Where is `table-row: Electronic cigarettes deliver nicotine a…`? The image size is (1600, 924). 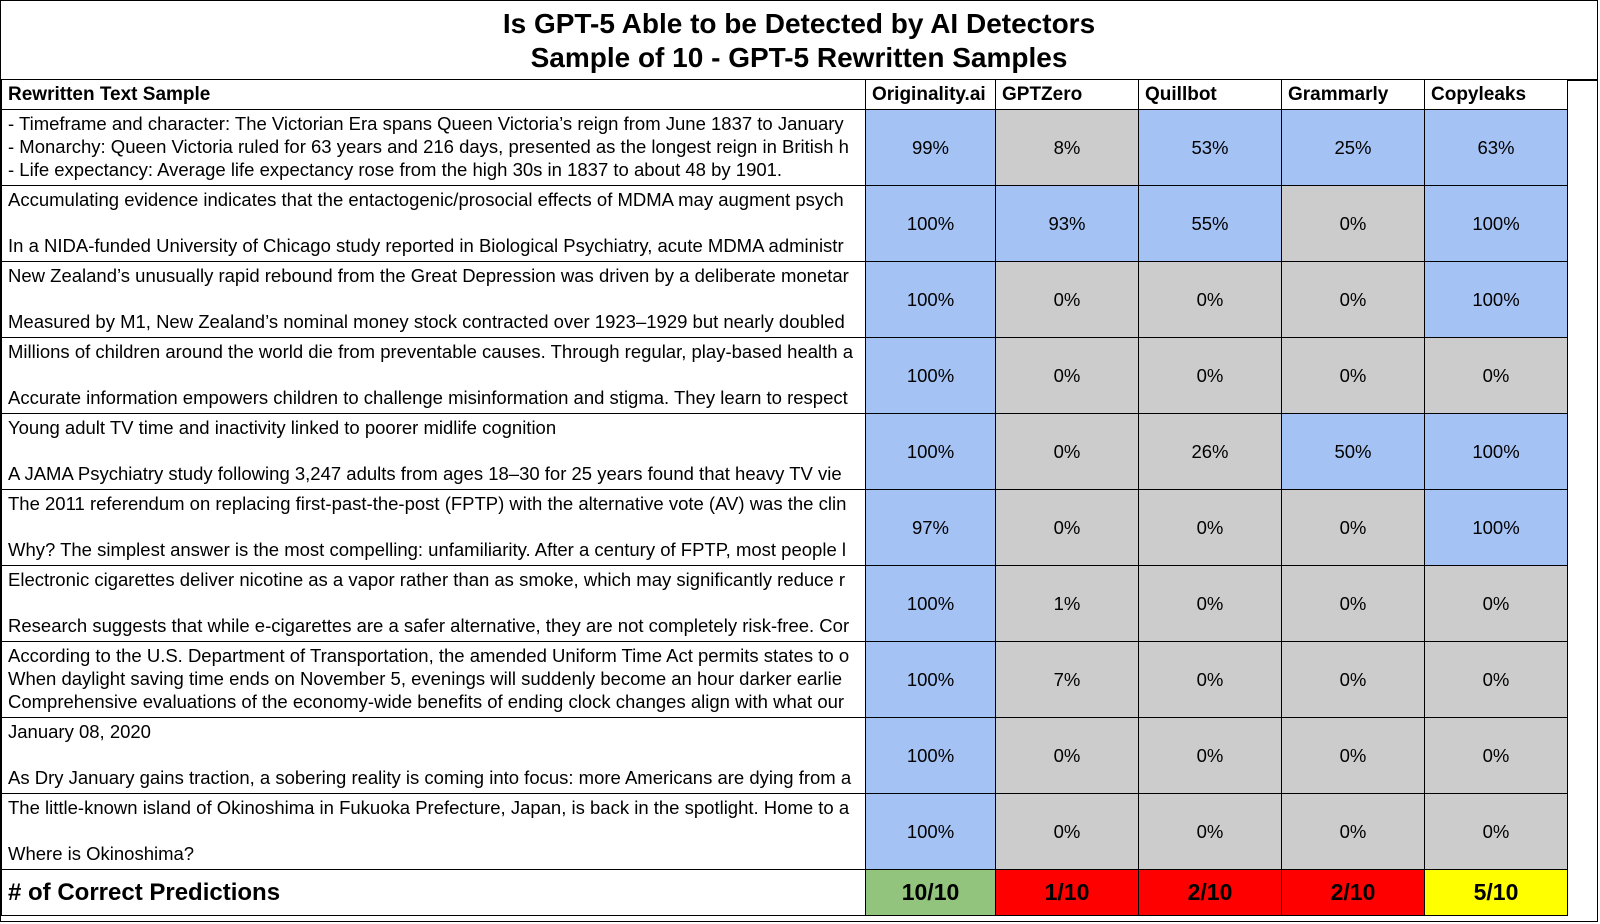
table-row: Electronic cigarettes deliver nicotine a… is located at coordinates (784, 603).